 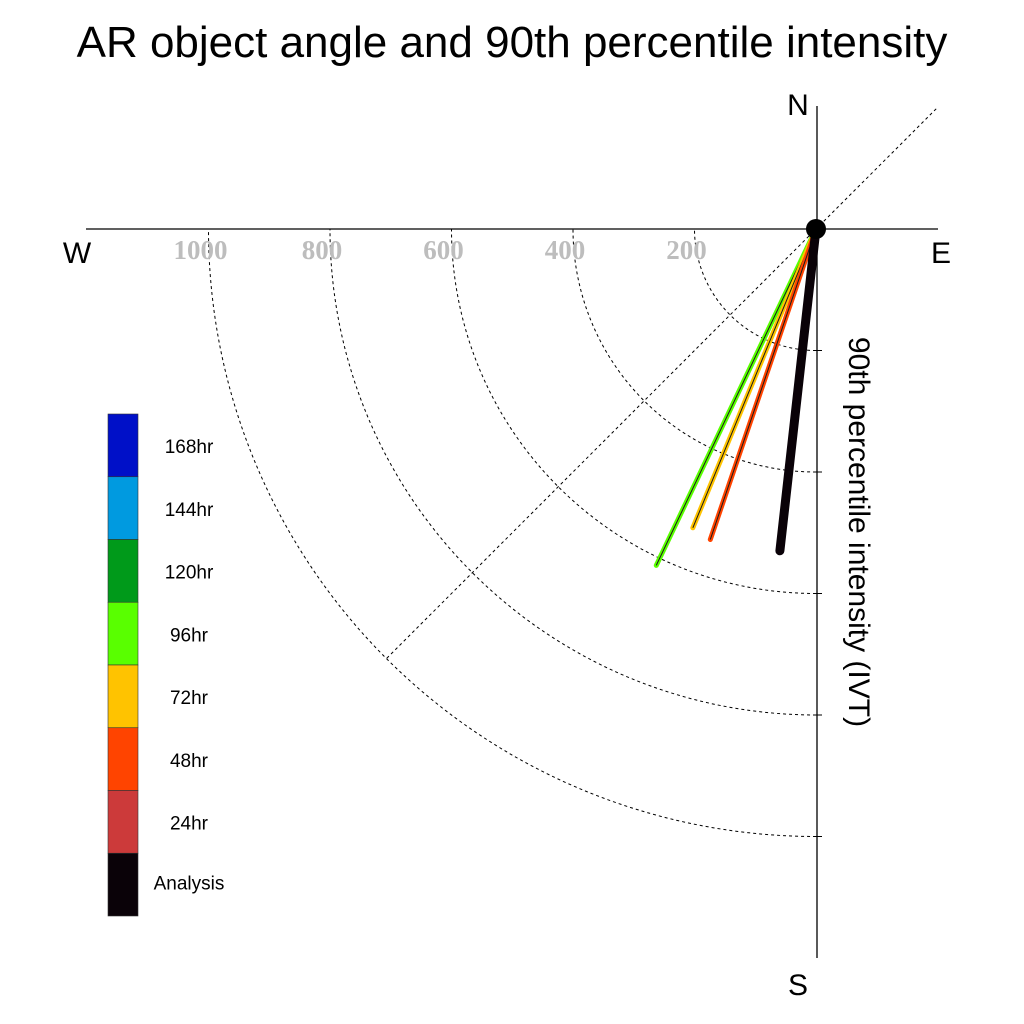 What do you see at coordinates (189, 573) in the screenshot?
I see `legend-label-120hr: 120hr` at bounding box center [189, 573].